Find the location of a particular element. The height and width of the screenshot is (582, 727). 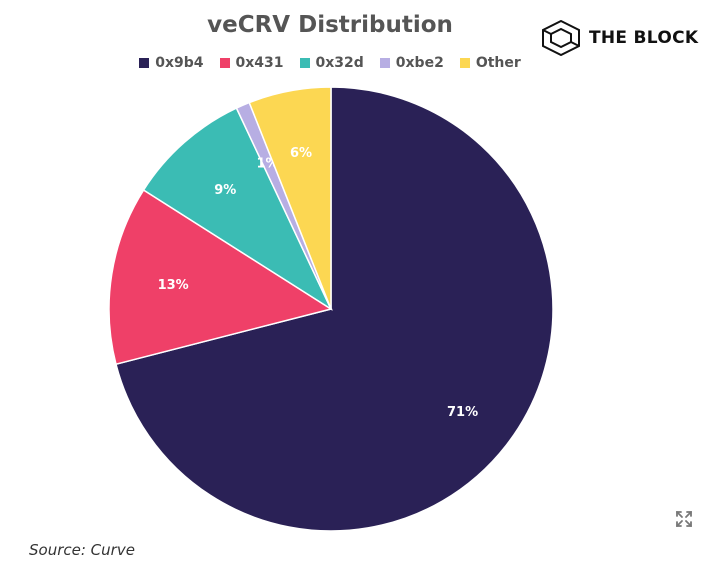

legend-label: 0x32d is located at coordinates (339, 63).